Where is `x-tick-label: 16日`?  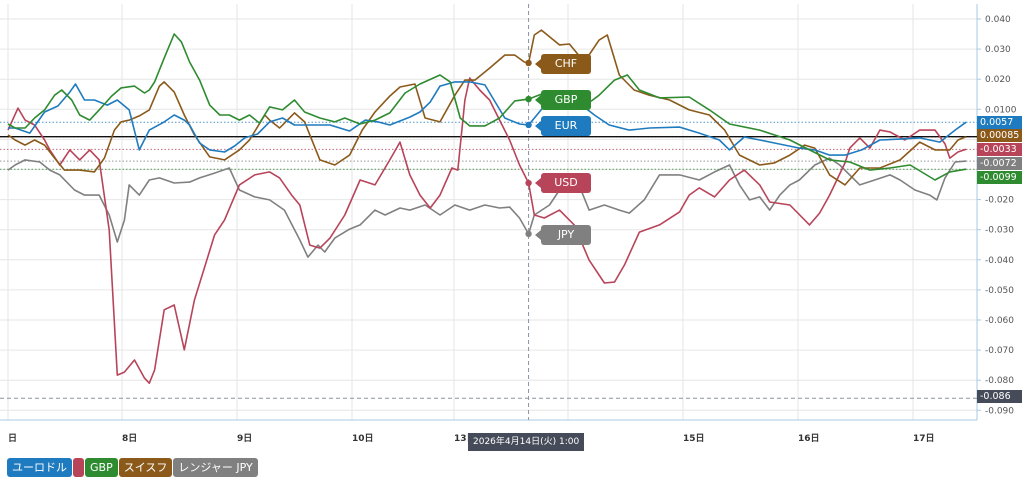 x-tick-label: 16日 is located at coordinates (809, 438).